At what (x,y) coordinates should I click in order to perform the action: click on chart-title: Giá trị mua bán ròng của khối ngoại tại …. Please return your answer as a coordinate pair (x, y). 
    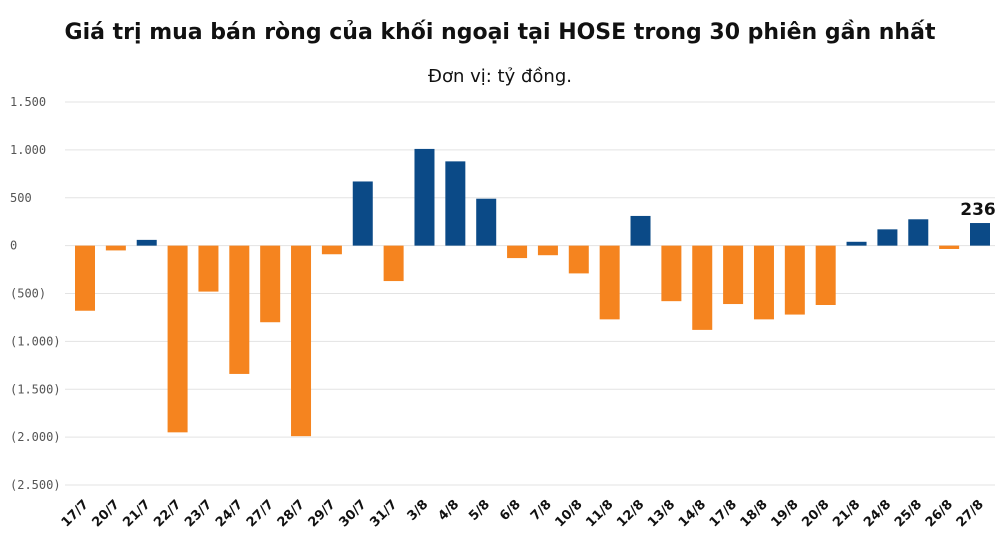
    Looking at the image, I should click on (500, 32).